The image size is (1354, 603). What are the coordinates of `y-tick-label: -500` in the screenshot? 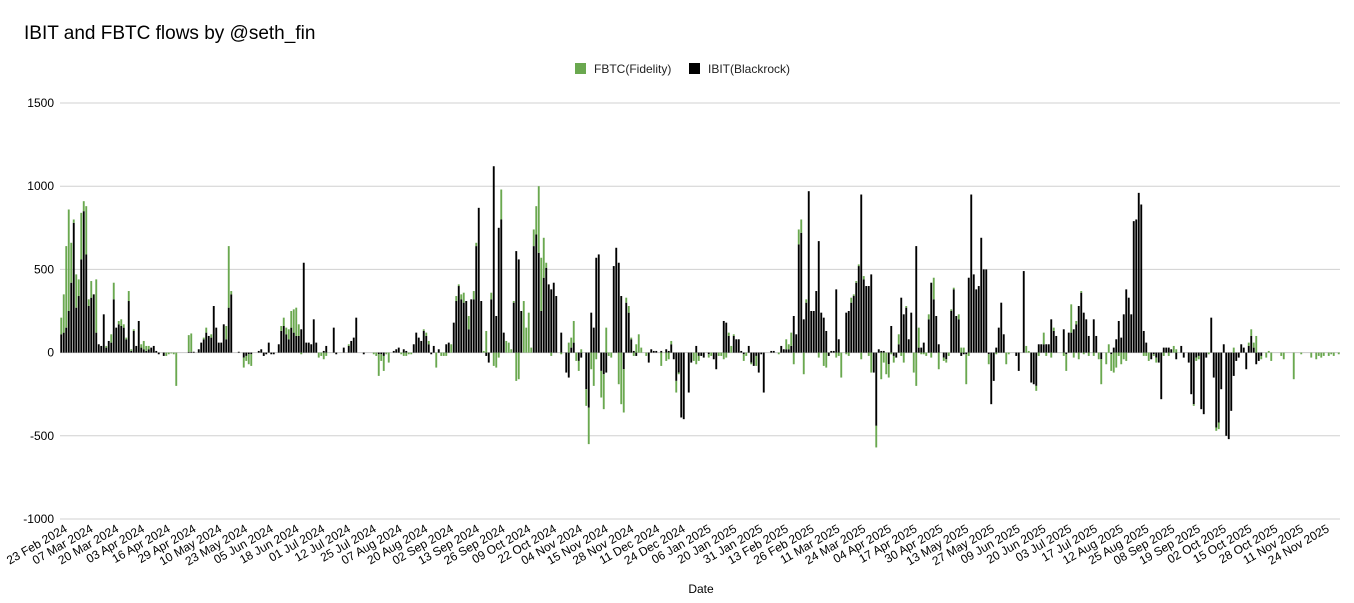 It's located at (42, 436).